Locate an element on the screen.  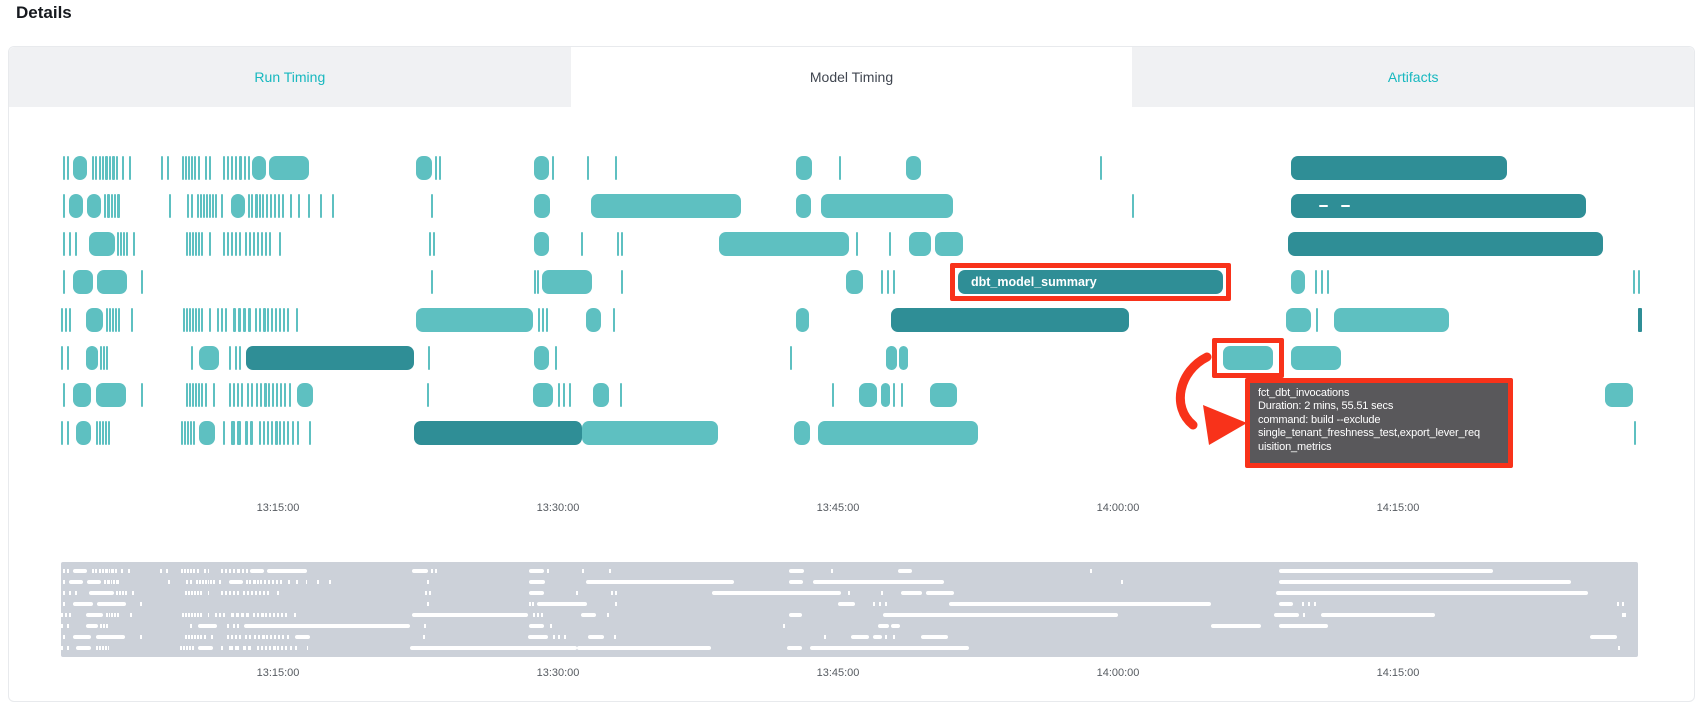
tab-run-timing: Run Timing is located at coordinates (290, 77).